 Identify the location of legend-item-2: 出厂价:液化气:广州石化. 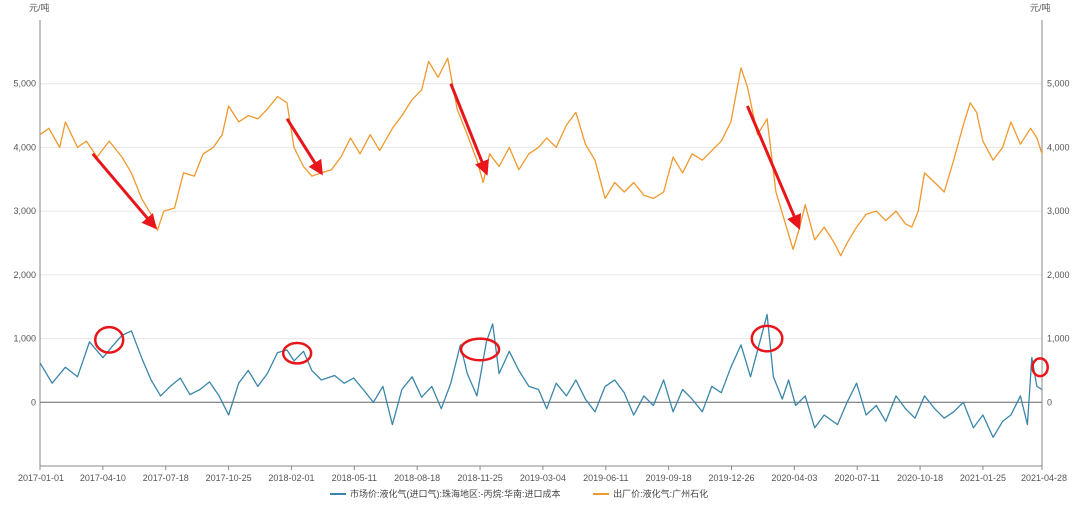
(650, 493).